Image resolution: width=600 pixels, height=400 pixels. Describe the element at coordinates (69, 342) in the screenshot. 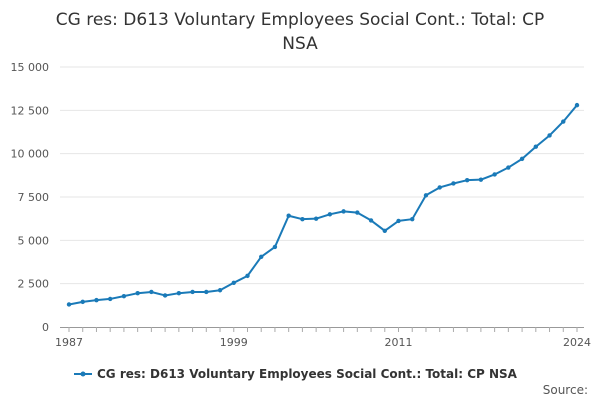

I see `x-tick-label: 1987` at that location.